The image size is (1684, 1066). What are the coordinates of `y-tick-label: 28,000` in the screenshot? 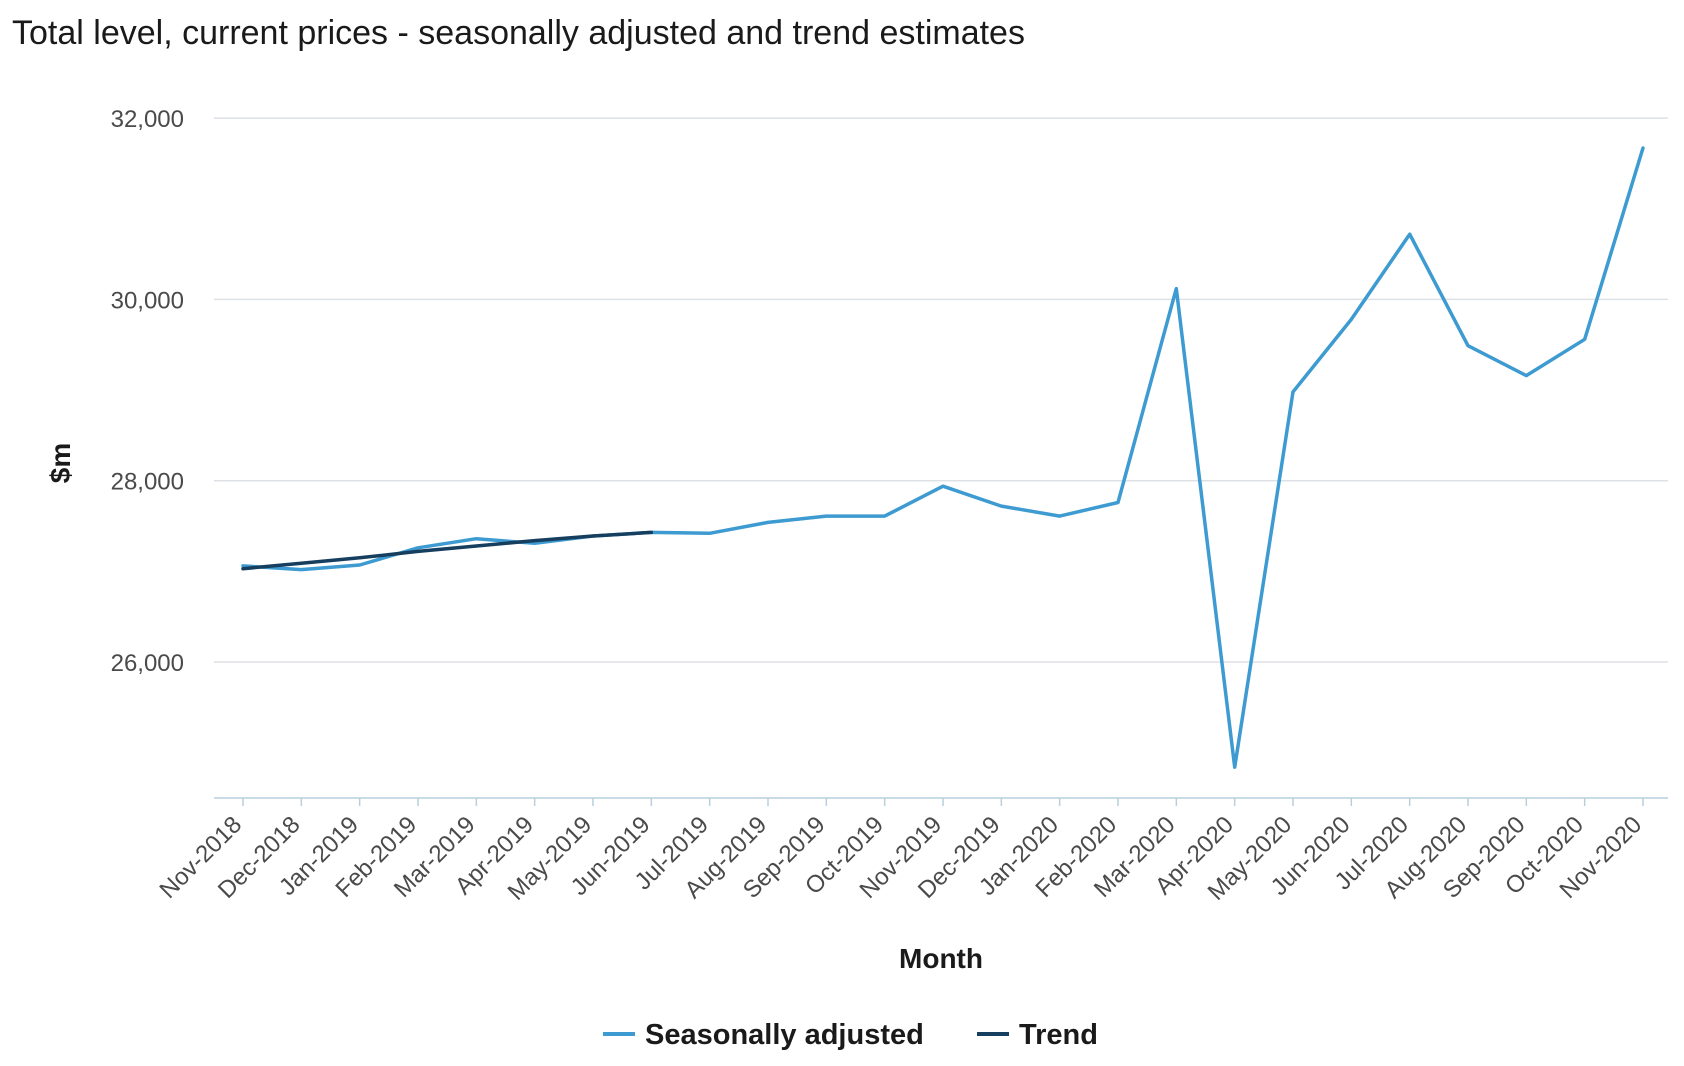 It's located at (147, 482).